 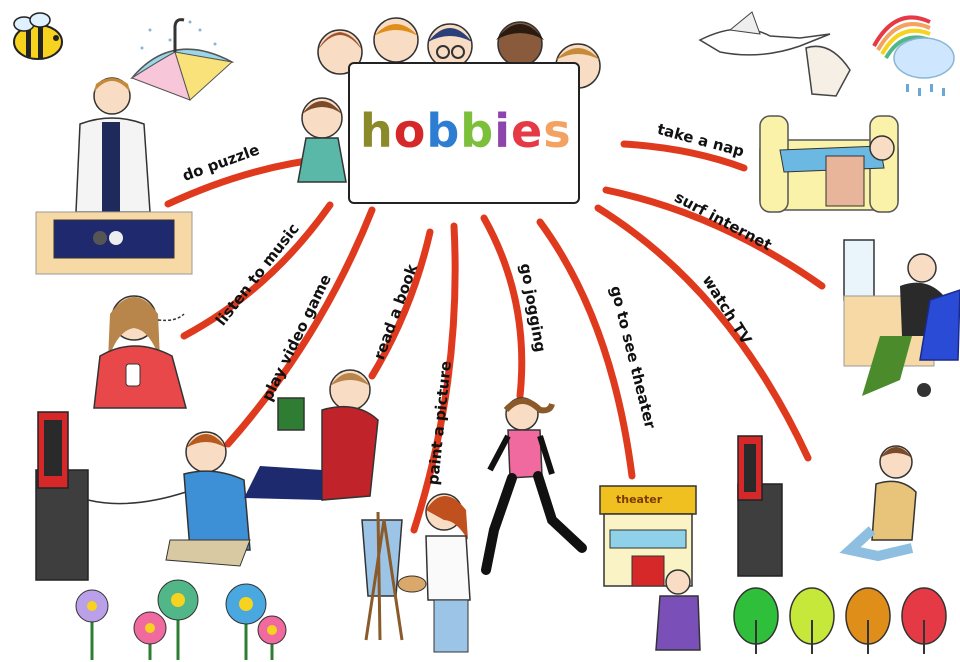 What do you see at coordinates (401, 304) in the screenshot?
I see `branch-read-a-book` at bounding box center [401, 304].